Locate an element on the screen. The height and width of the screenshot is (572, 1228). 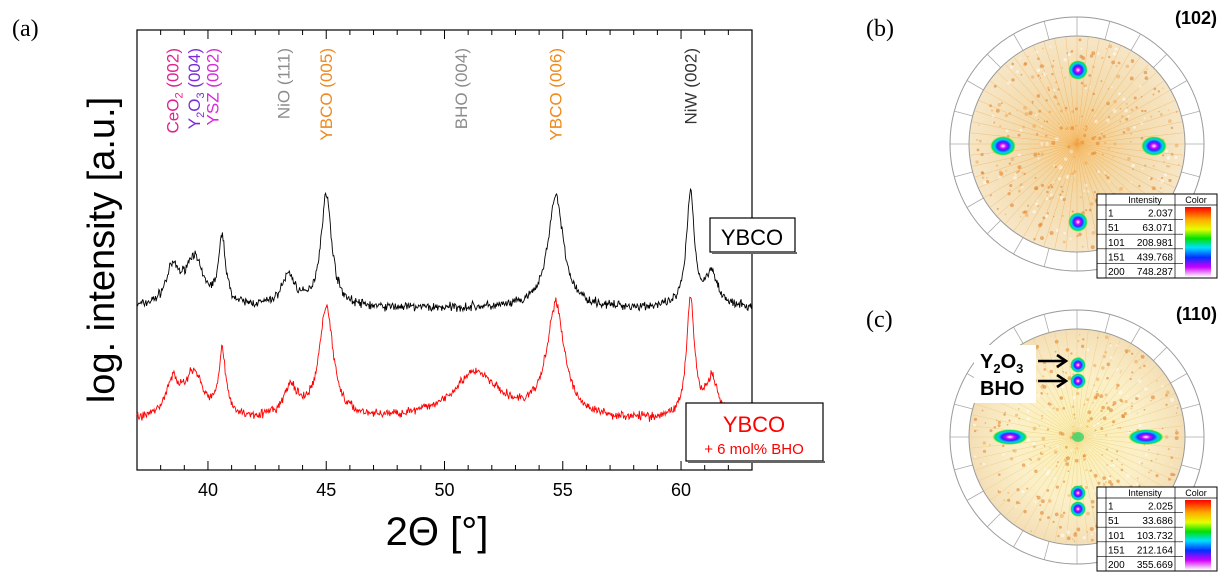
table-header-color: Color is located at coordinates (1196, 200).